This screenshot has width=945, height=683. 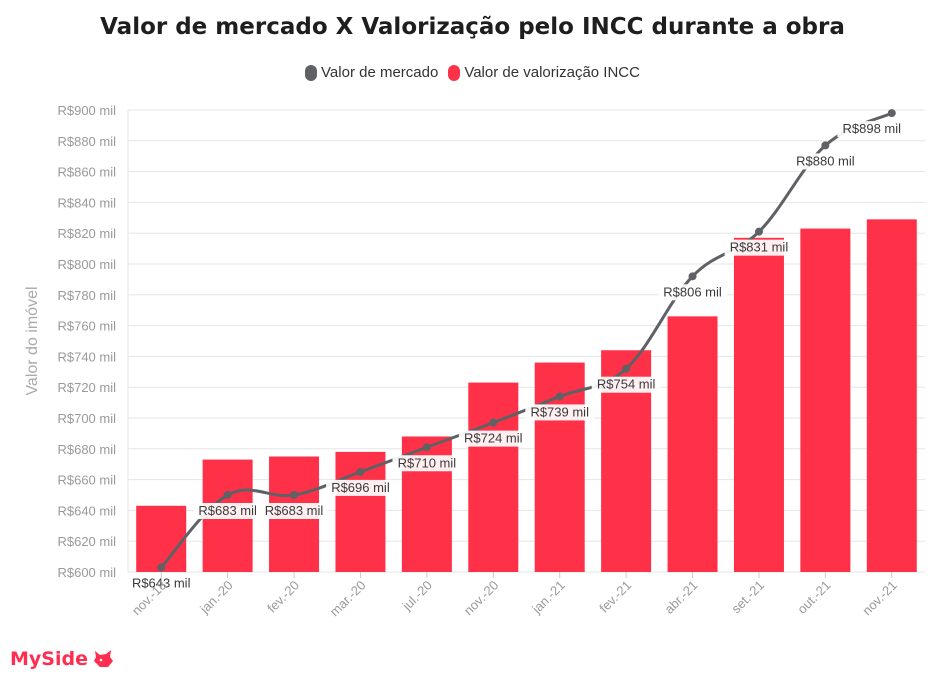 What do you see at coordinates (86, 449) in the screenshot?
I see `y-tick-label: R$680 mil` at bounding box center [86, 449].